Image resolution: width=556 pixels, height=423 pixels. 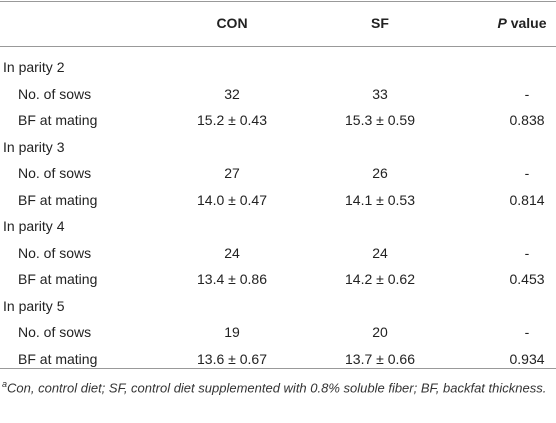 What do you see at coordinates (278, 1) in the screenshot?
I see `top-rule` at bounding box center [278, 1].